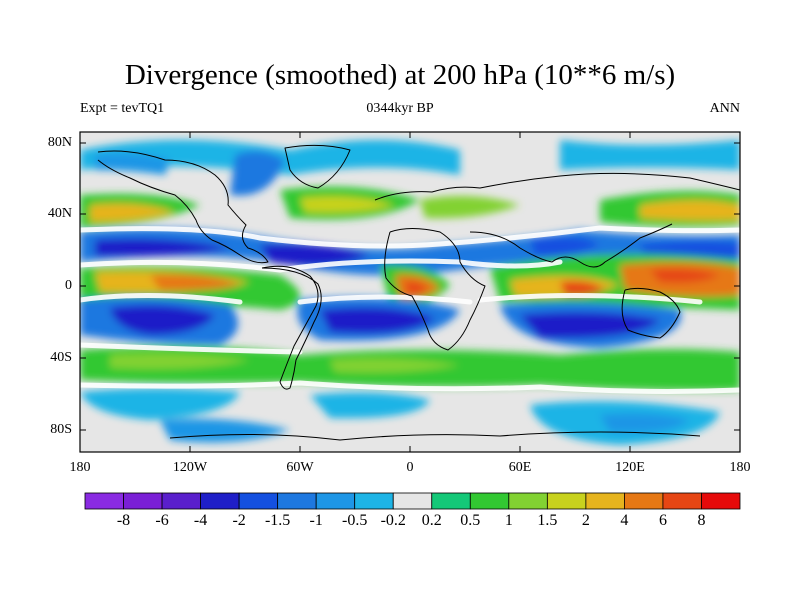 Image resolution: width=800 pixels, height=600 pixels. Describe the element at coordinates (300, 467) in the screenshot. I see `lon-label-60w: 60W` at that location.